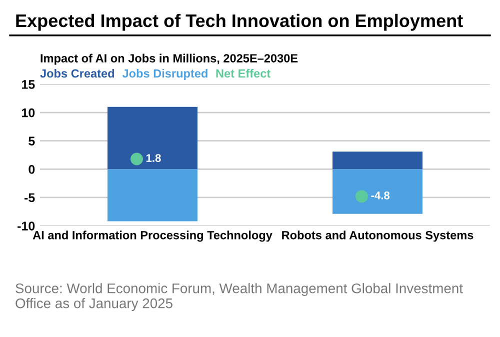  What do you see at coordinates (31, 169) in the screenshot?
I see `y-tick-label: 0` at bounding box center [31, 169].